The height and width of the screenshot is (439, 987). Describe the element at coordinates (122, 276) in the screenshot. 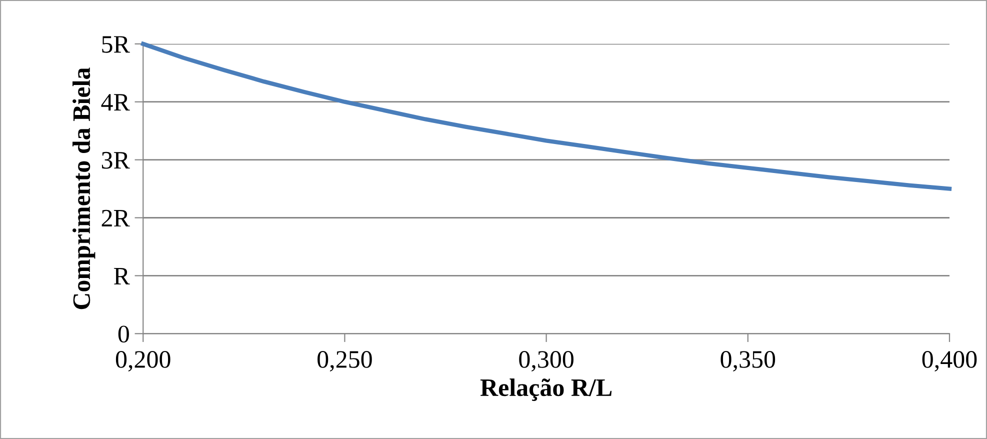

I see `y-tick-label: R` at that location.